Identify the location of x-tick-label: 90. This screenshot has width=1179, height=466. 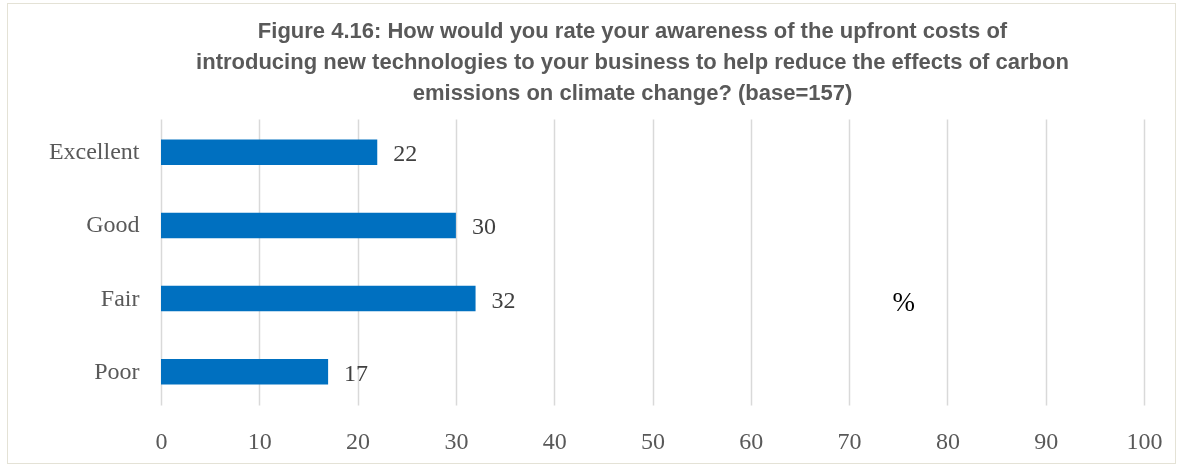
(1046, 440).